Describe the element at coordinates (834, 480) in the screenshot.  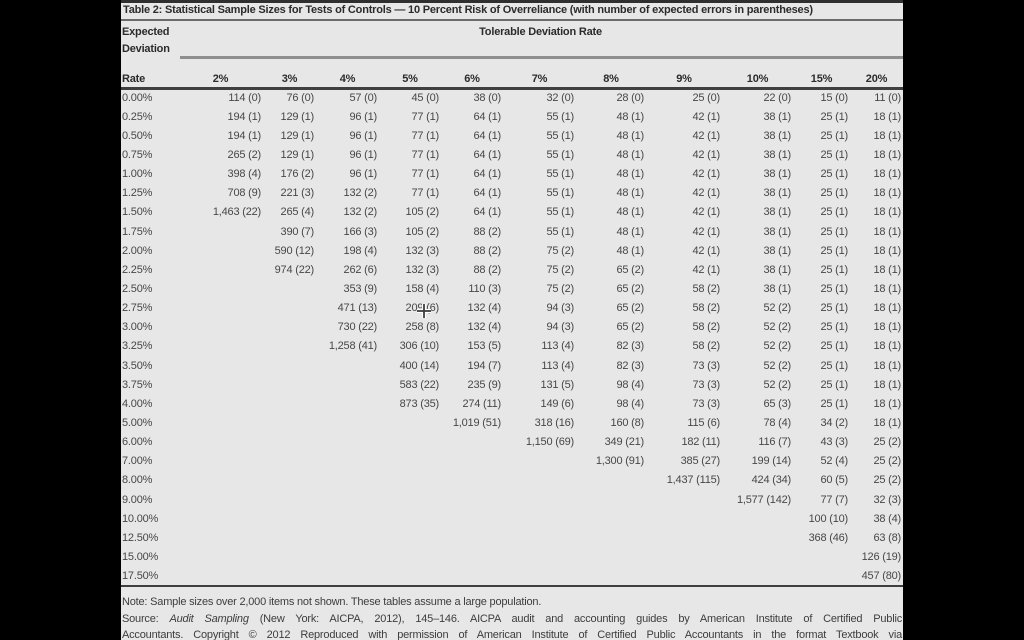
I see `cell: 60 (5)` at that location.